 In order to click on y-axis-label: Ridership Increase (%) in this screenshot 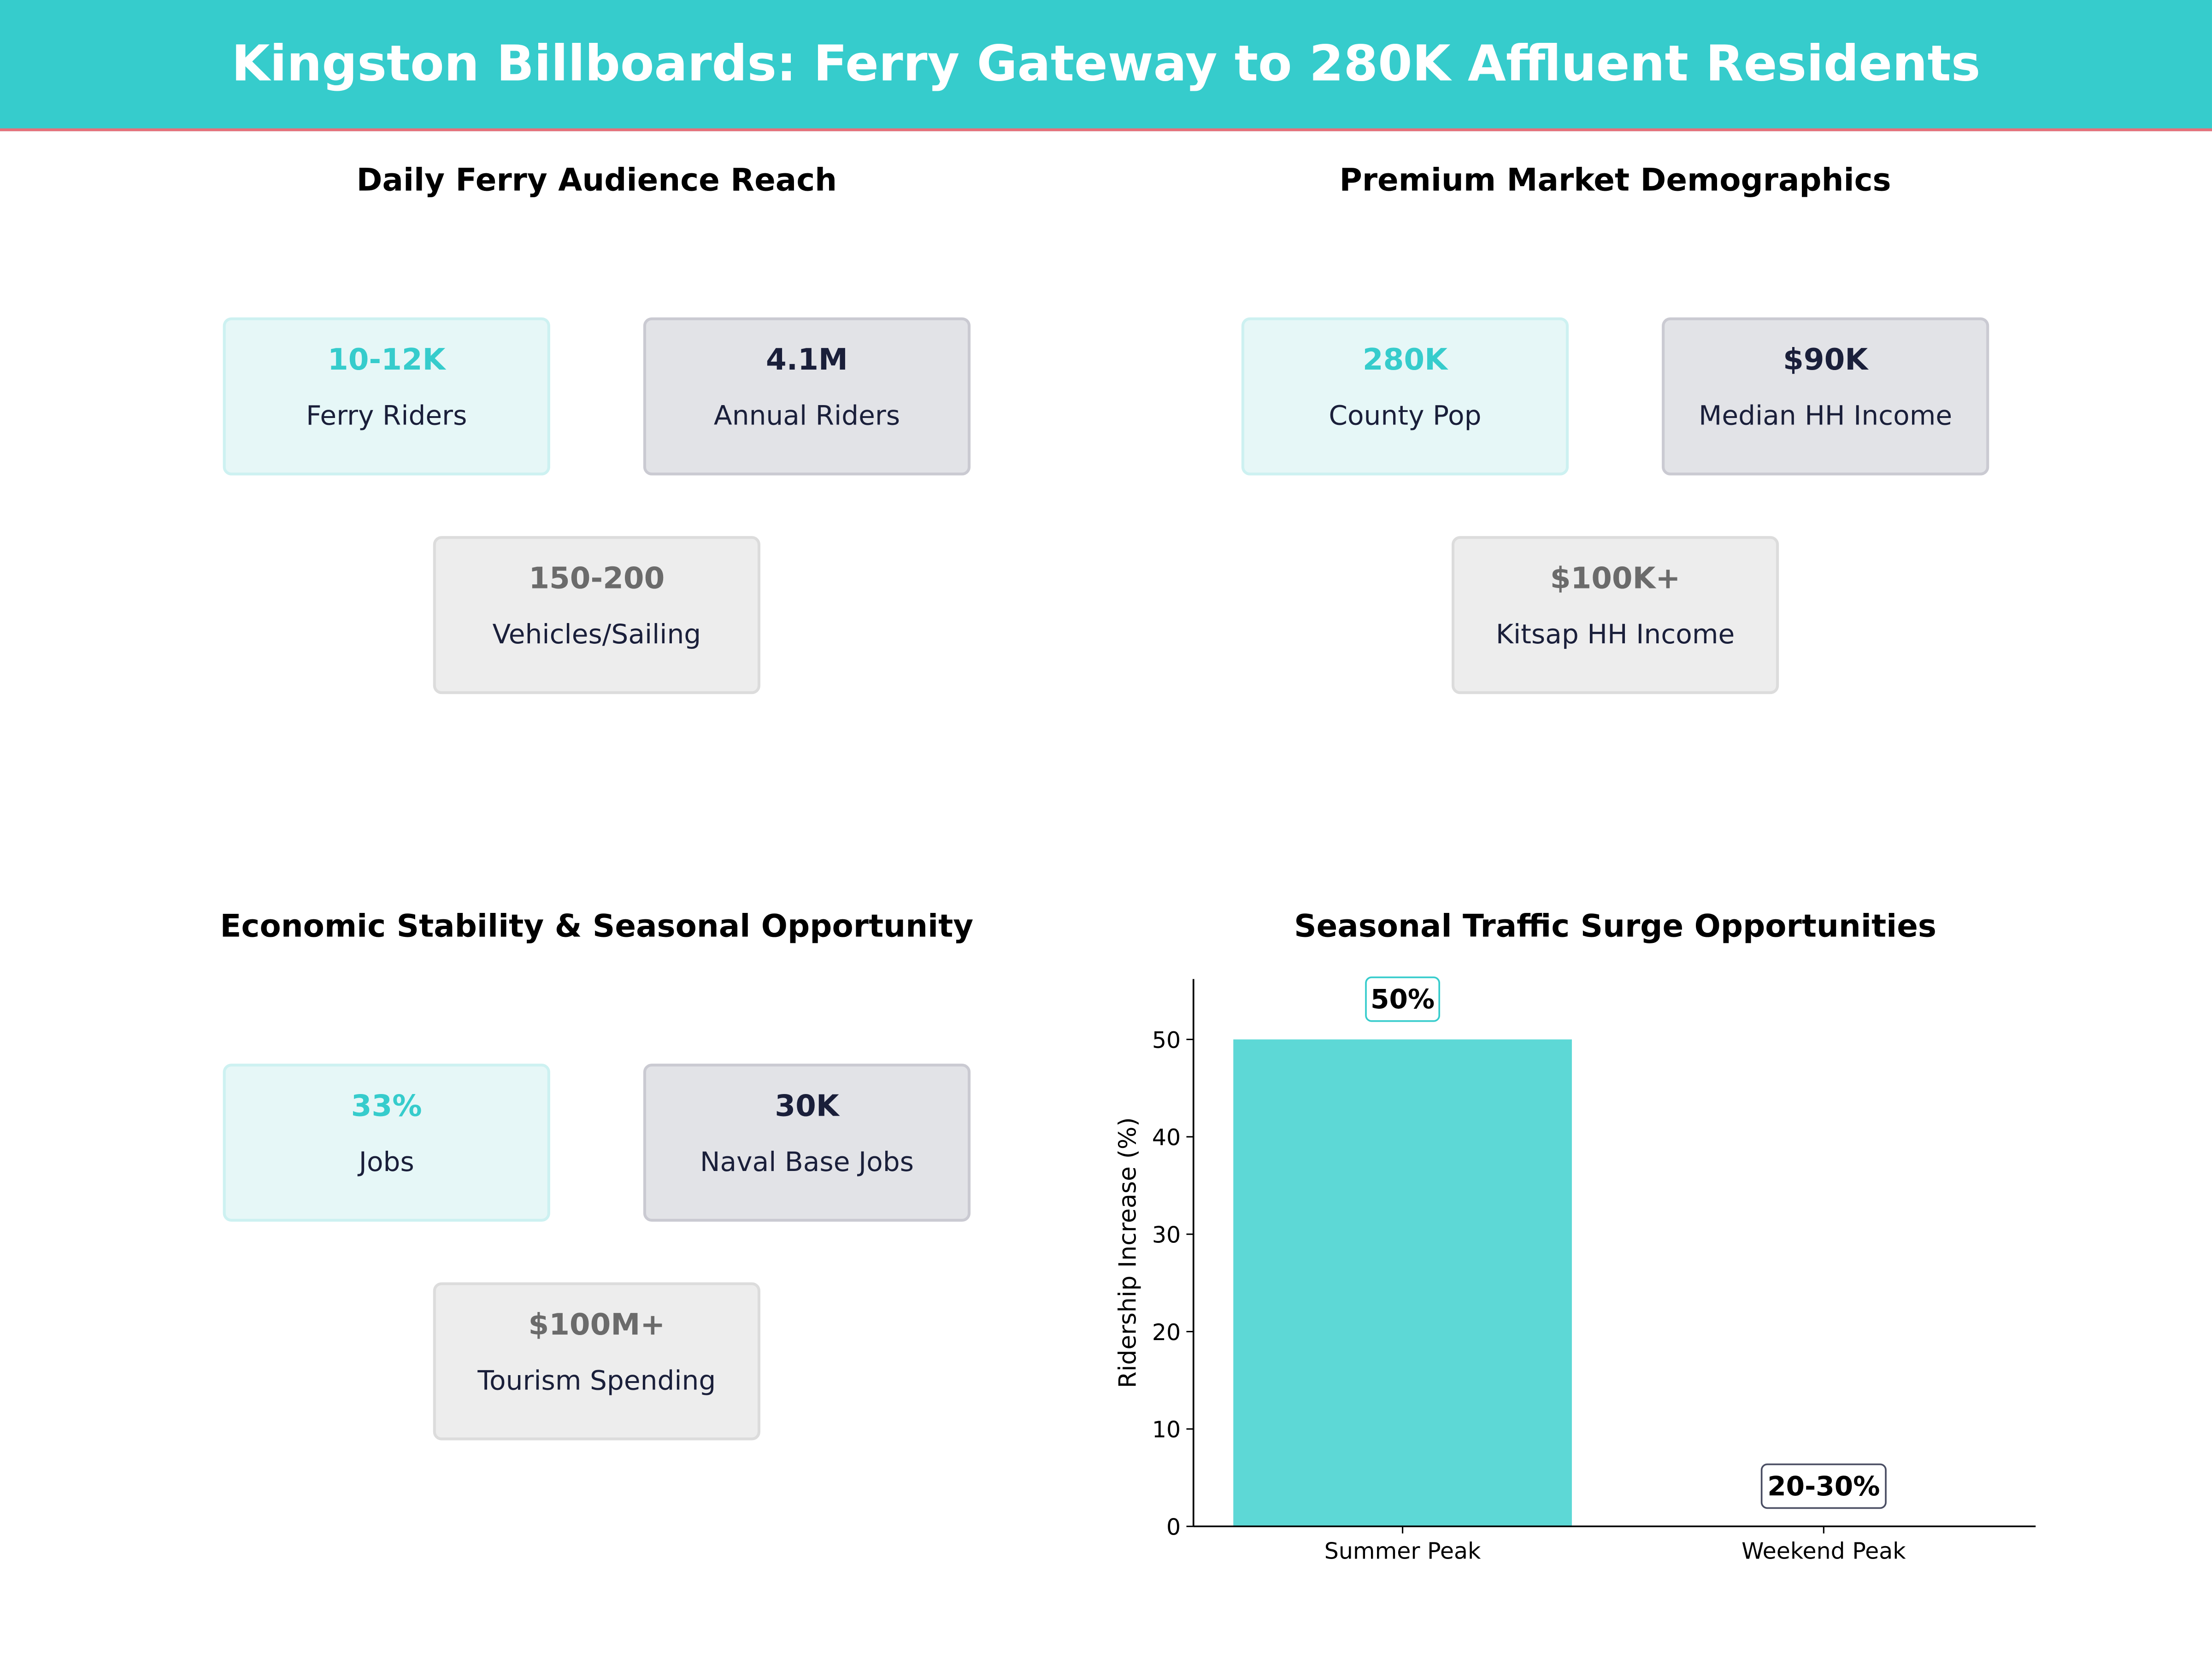, I will do `click(1127, 1252)`.